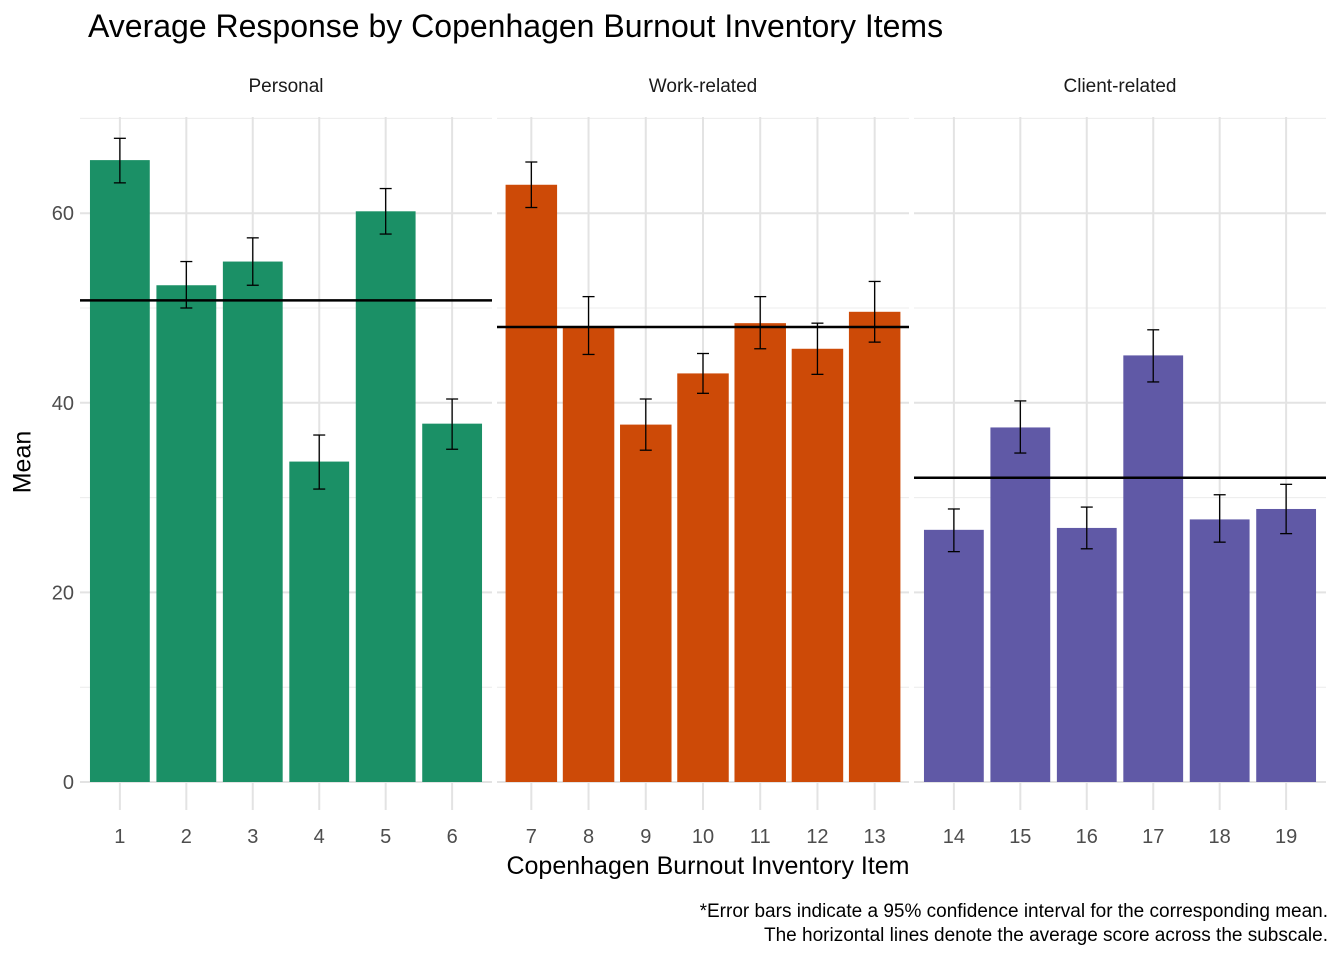  I want to click on x-tick-label: 16, so click(1087, 837).